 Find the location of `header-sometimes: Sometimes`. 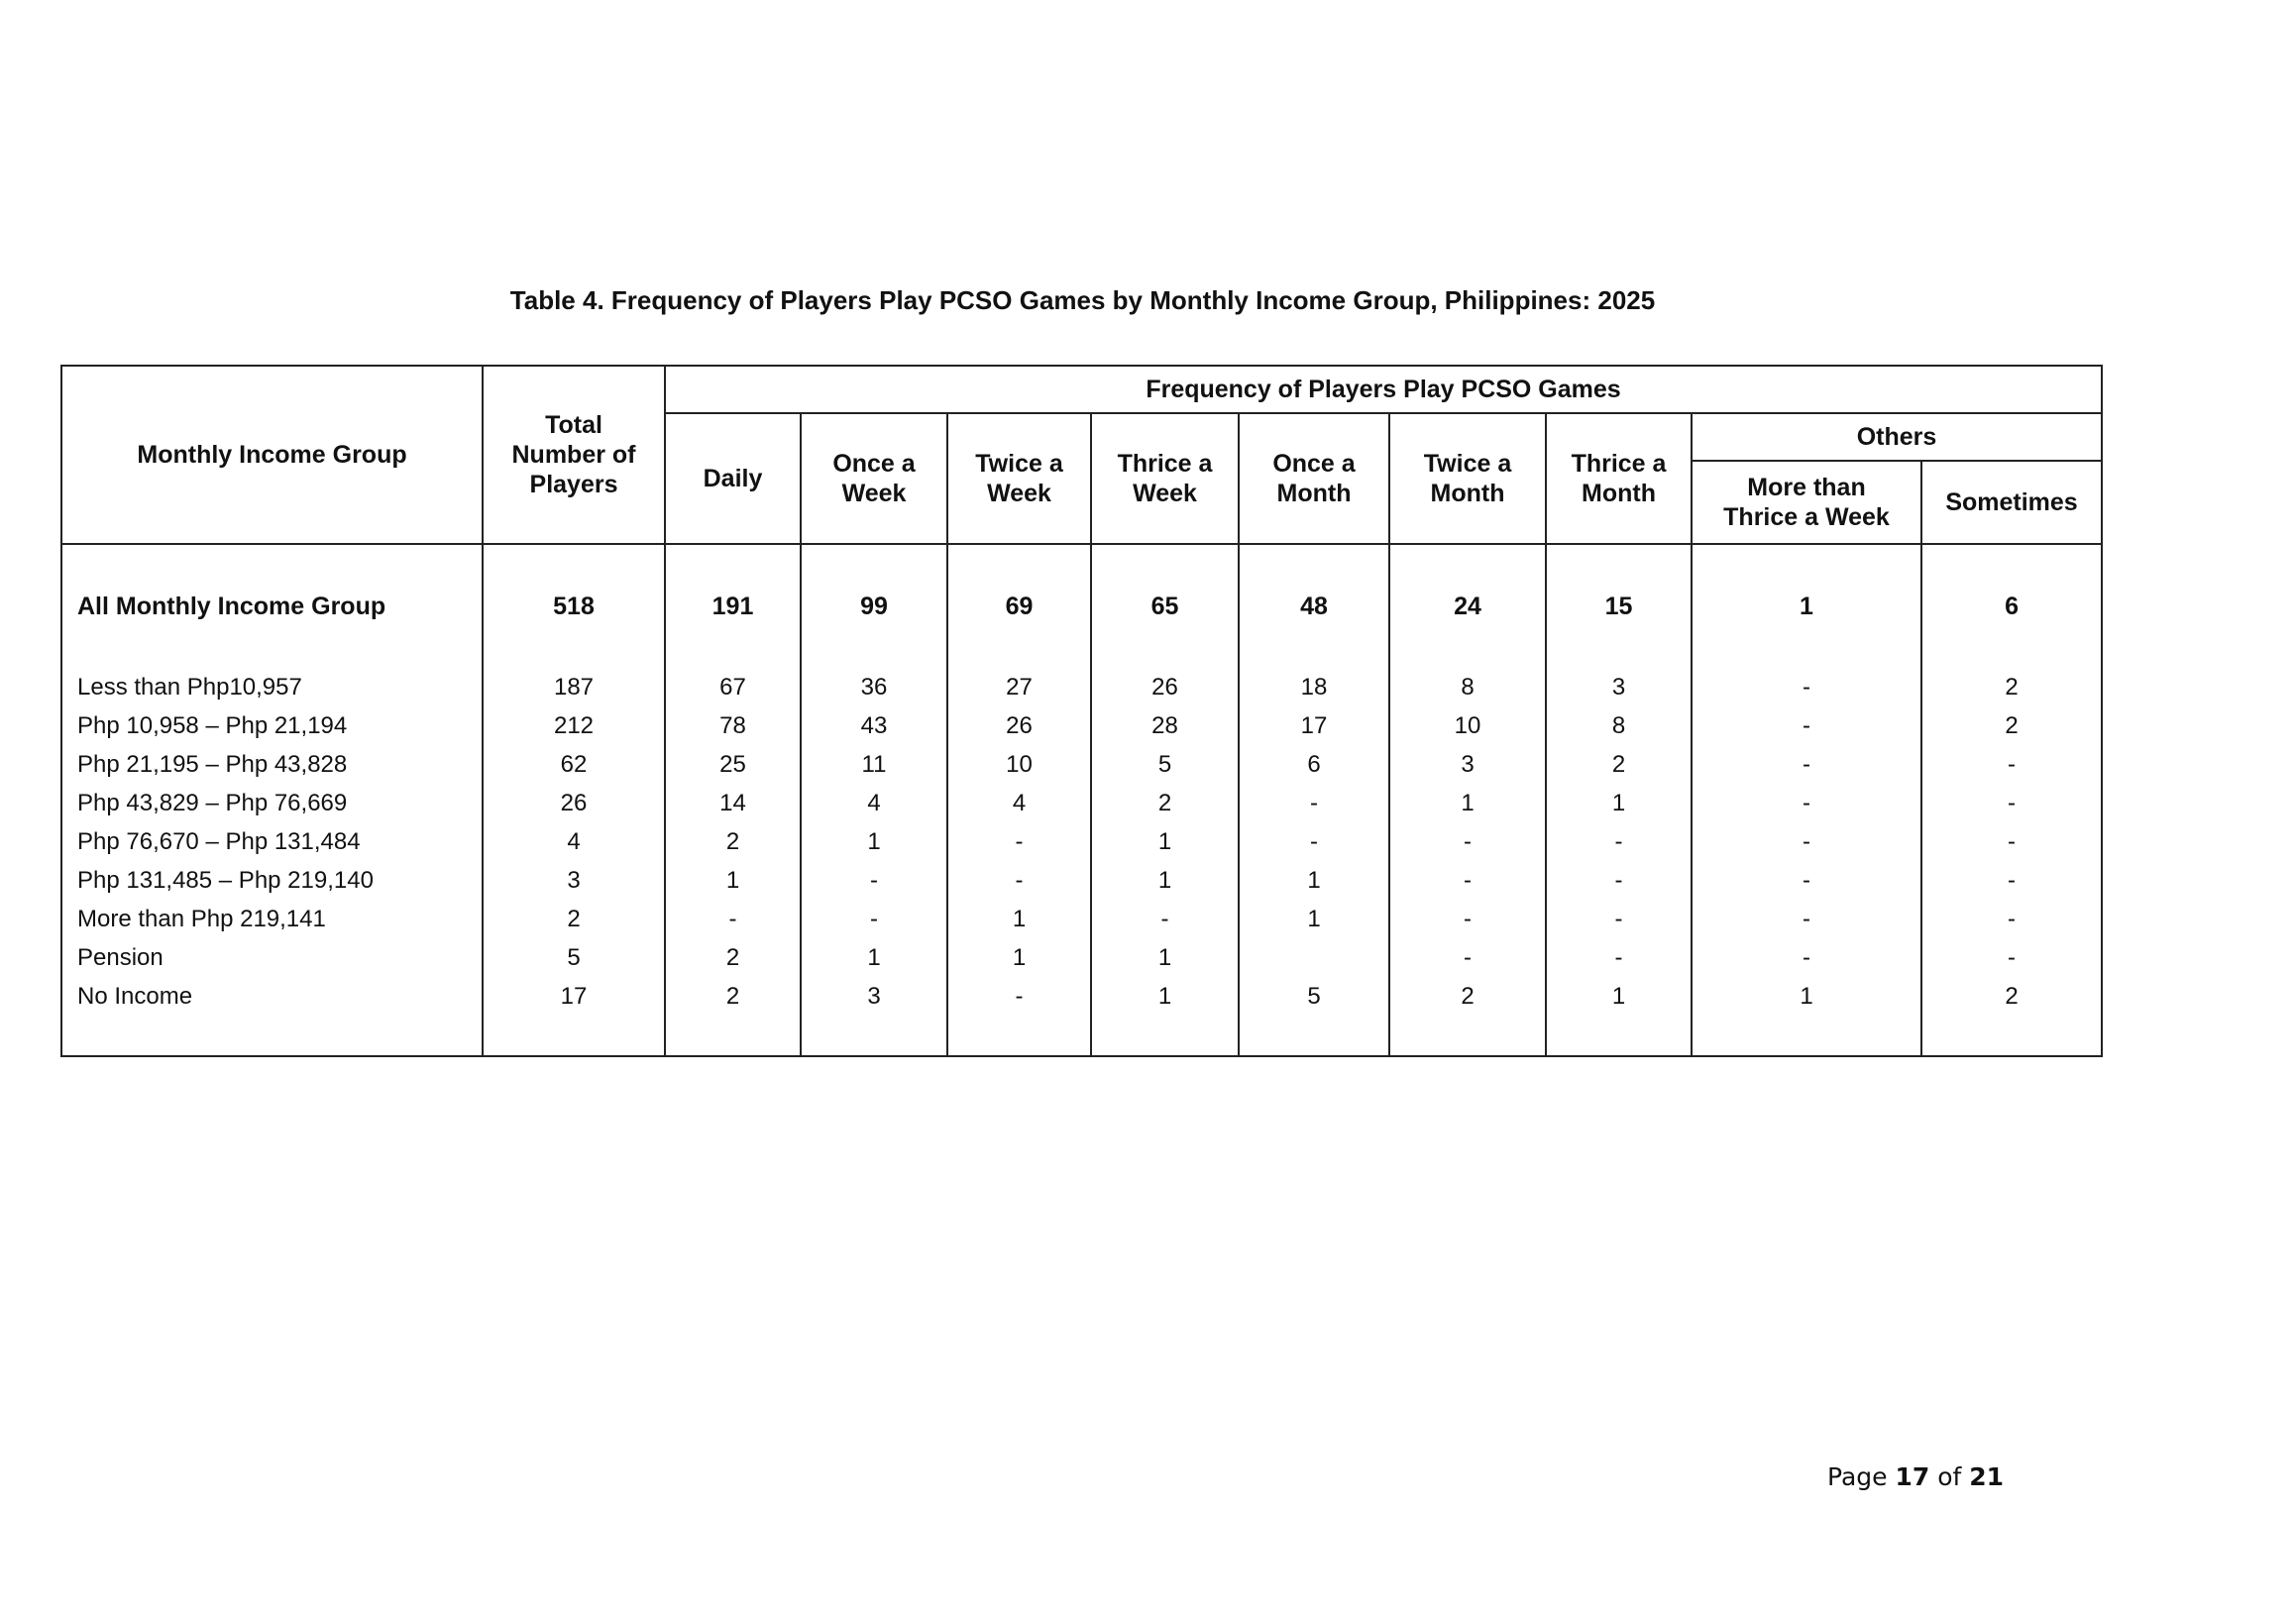

header-sometimes: Sometimes is located at coordinates (2011, 502).